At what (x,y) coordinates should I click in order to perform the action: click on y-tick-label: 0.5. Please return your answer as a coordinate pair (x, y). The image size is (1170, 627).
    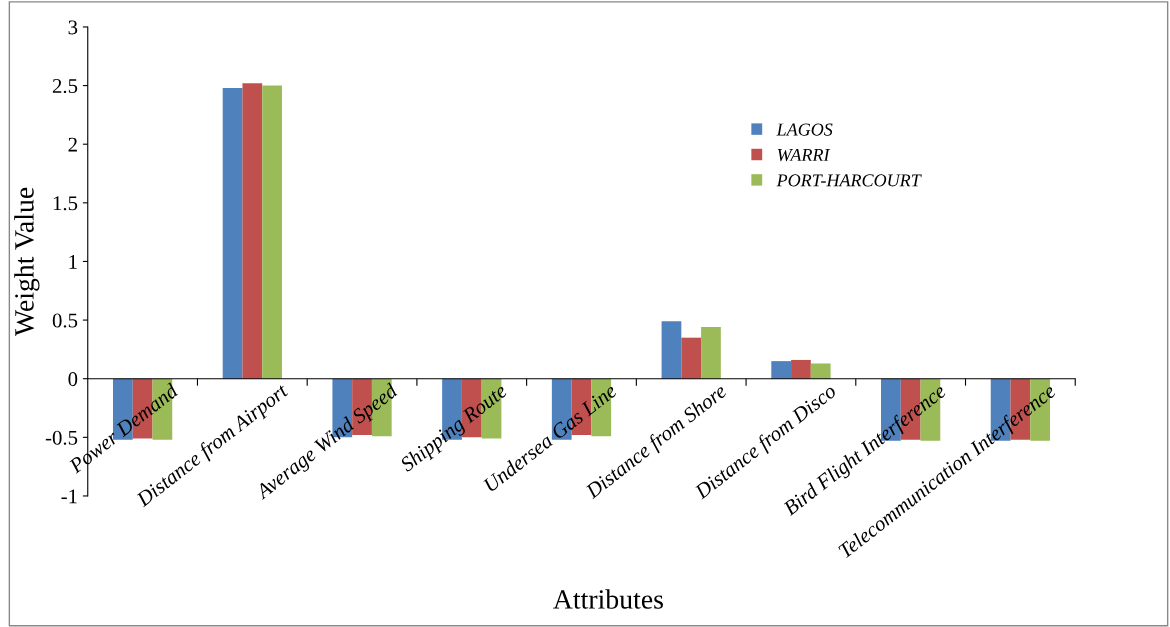
    Looking at the image, I should click on (65, 320).